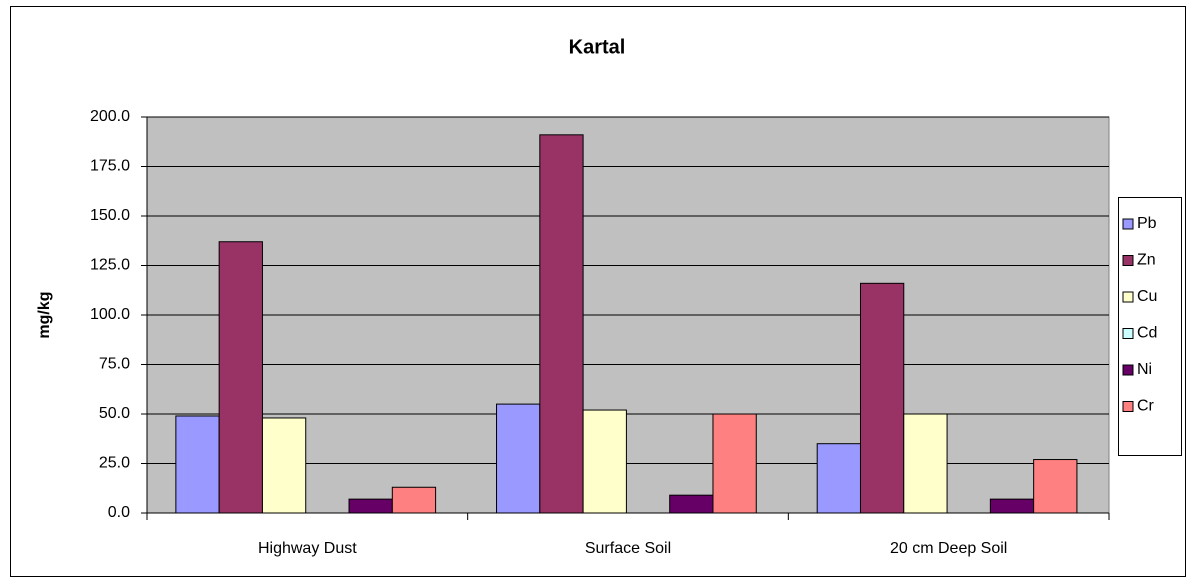 The image size is (1192, 581). Describe the element at coordinates (307, 548) in the screenshot. I see `x-tick-label: Highway Dust` at that location.